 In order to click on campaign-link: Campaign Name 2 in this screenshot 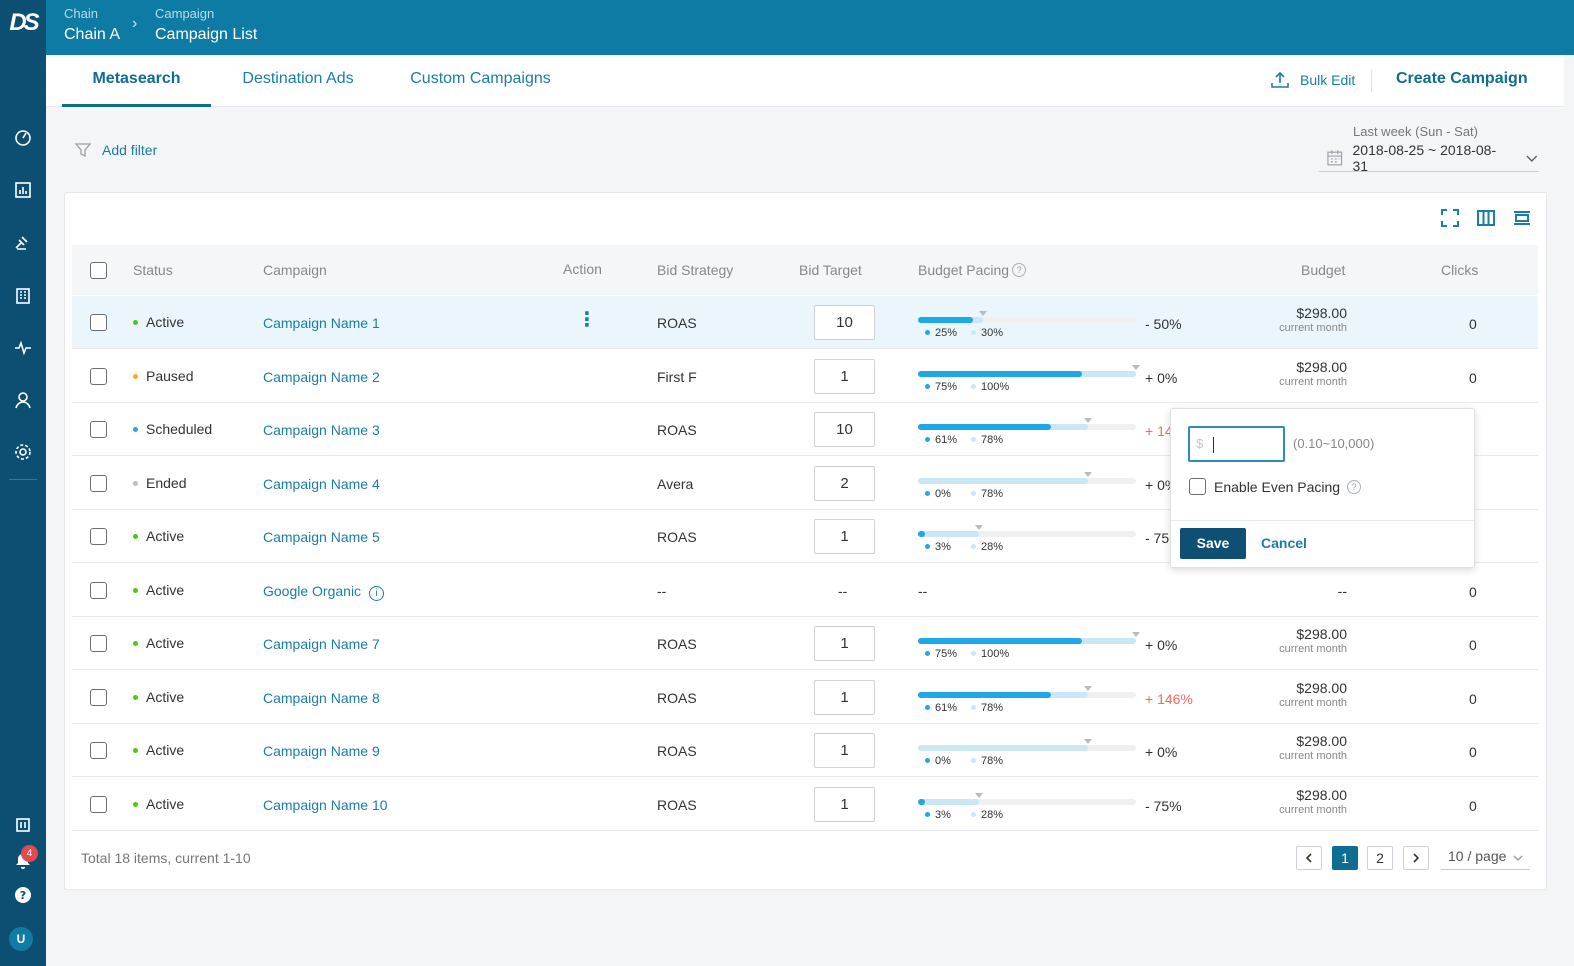, I will do `click(321, 377)`.